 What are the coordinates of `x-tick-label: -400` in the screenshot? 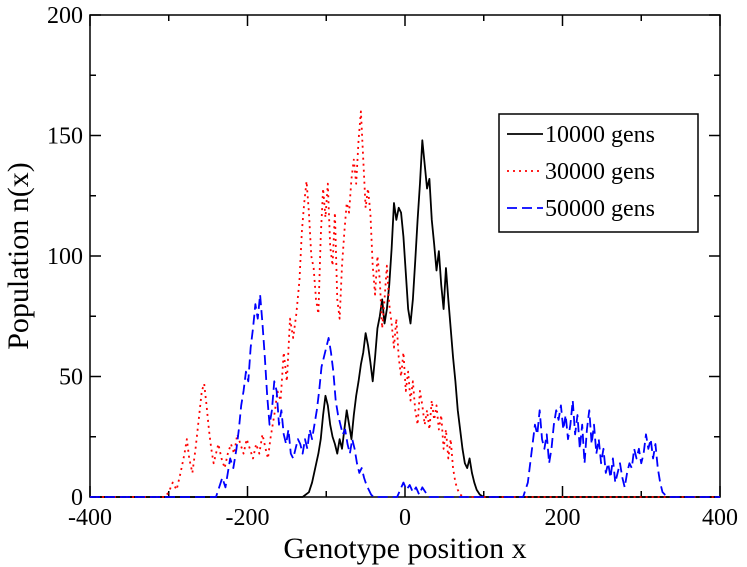 It's located at (90, 518).